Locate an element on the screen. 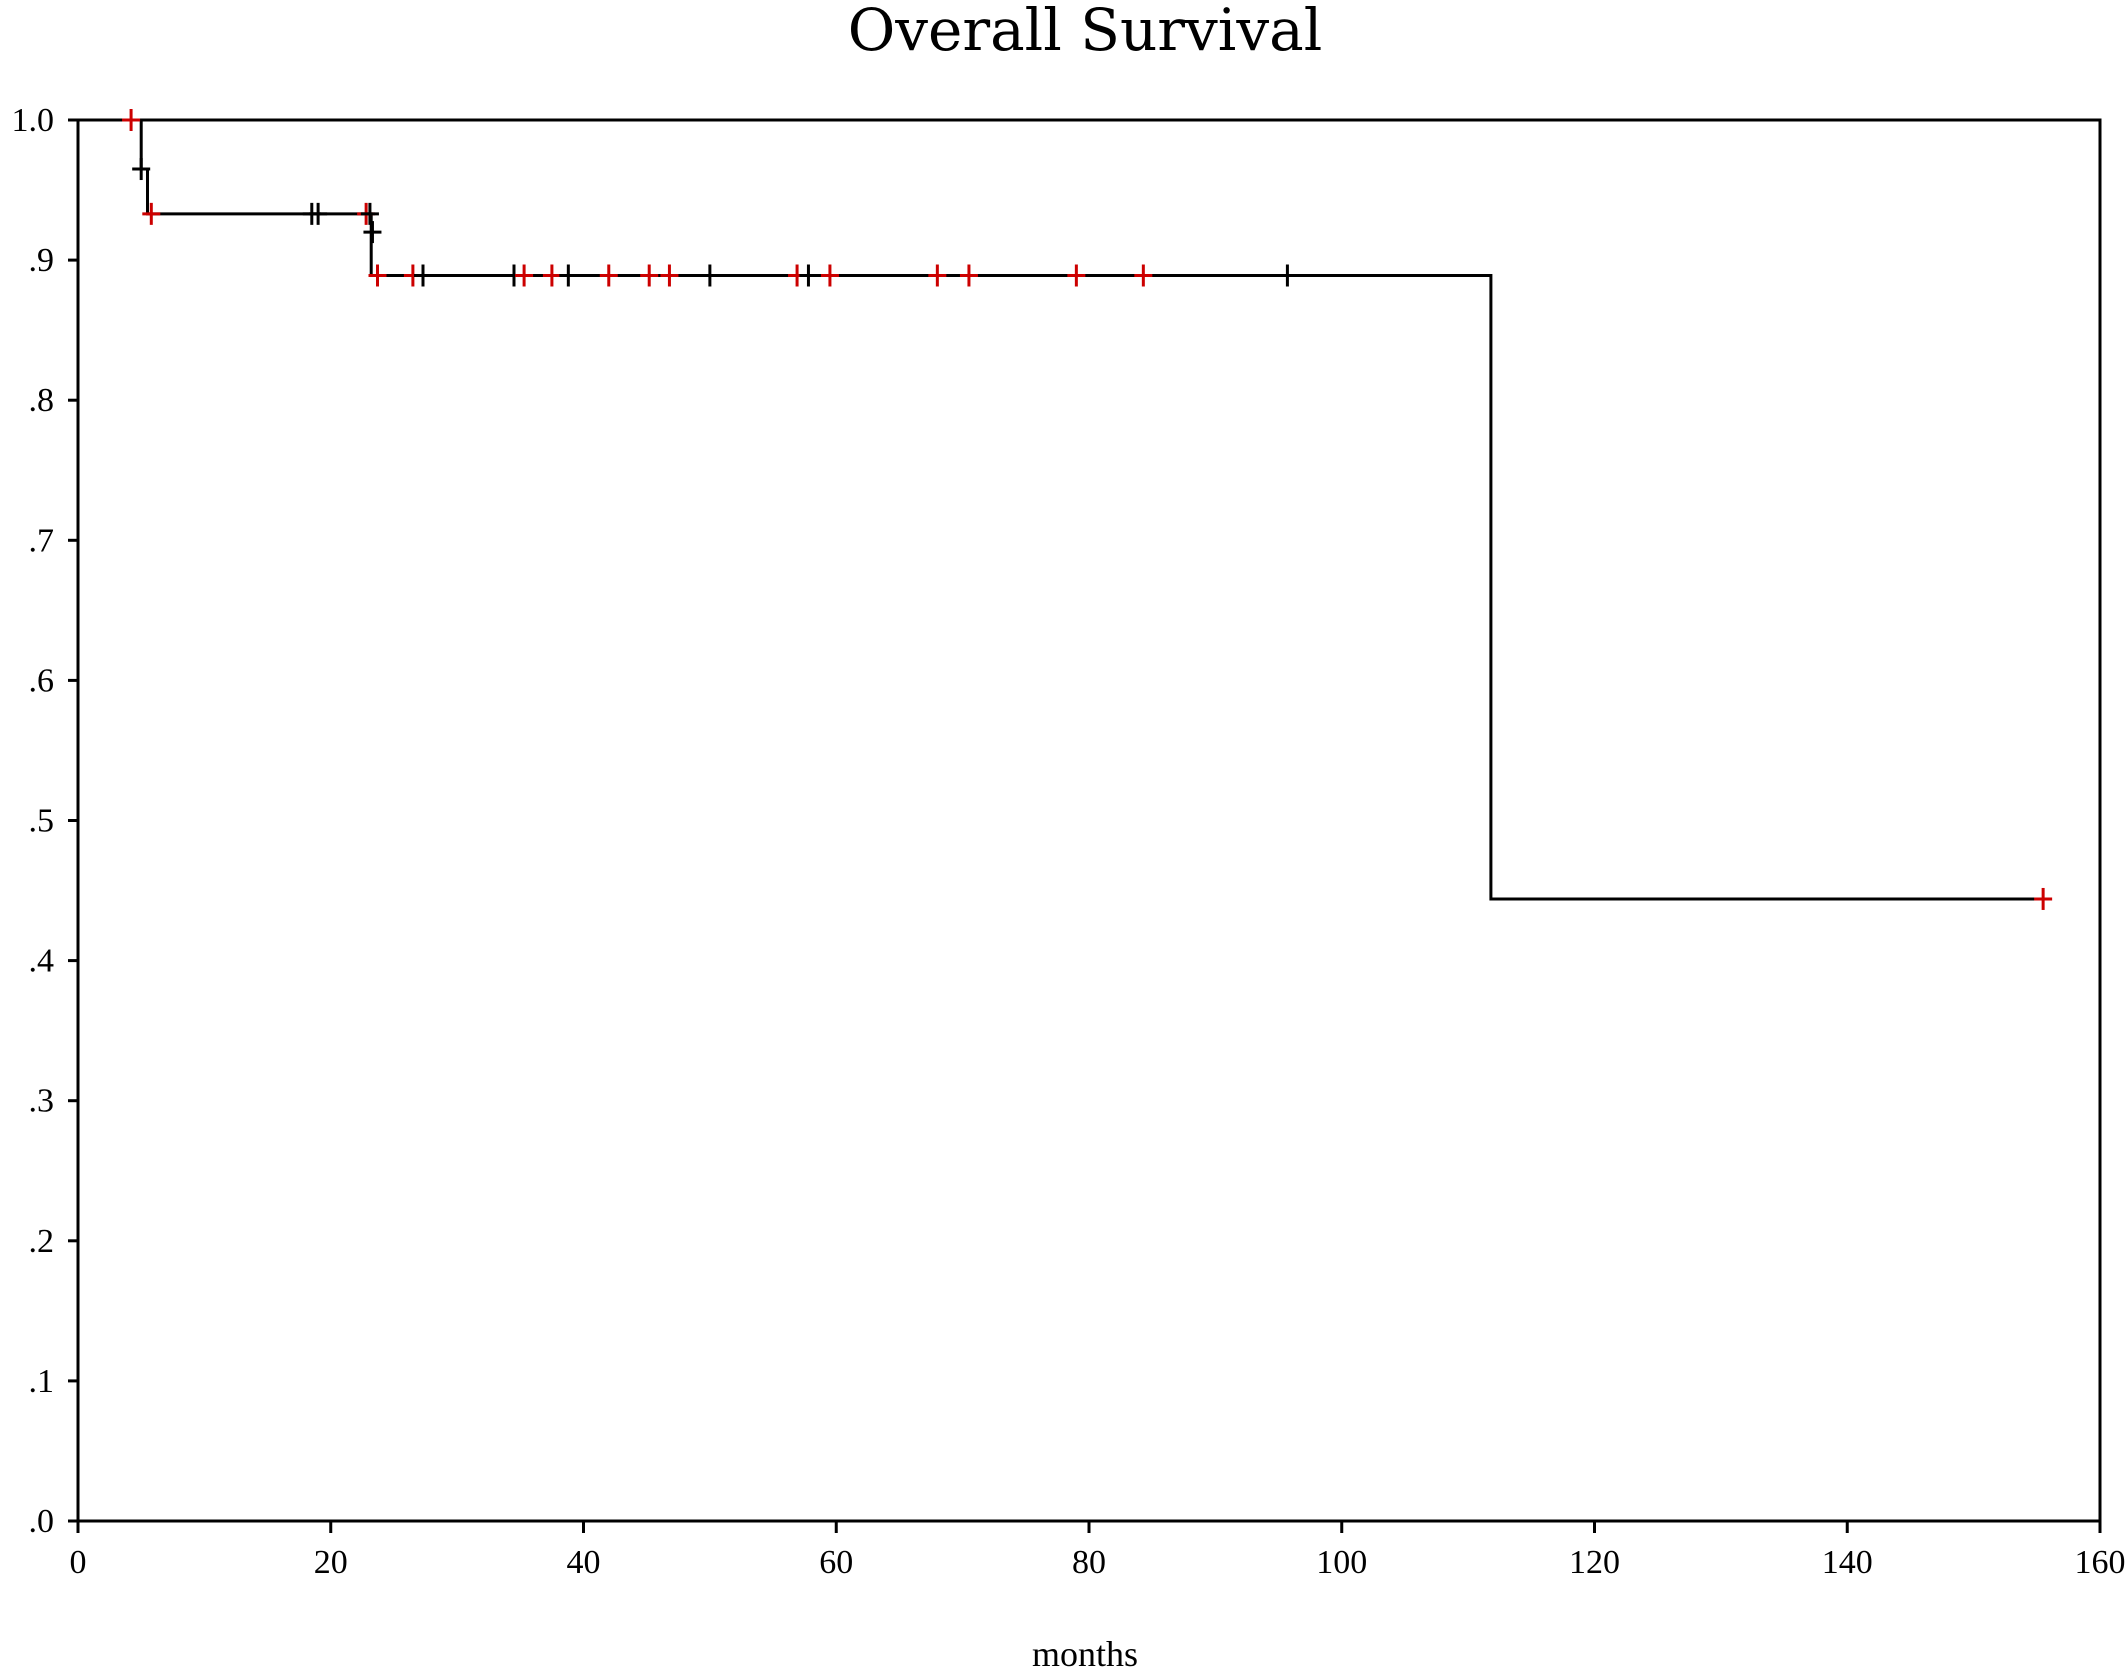  x-tick-label: 0 is located at coordinates (78, 1562).